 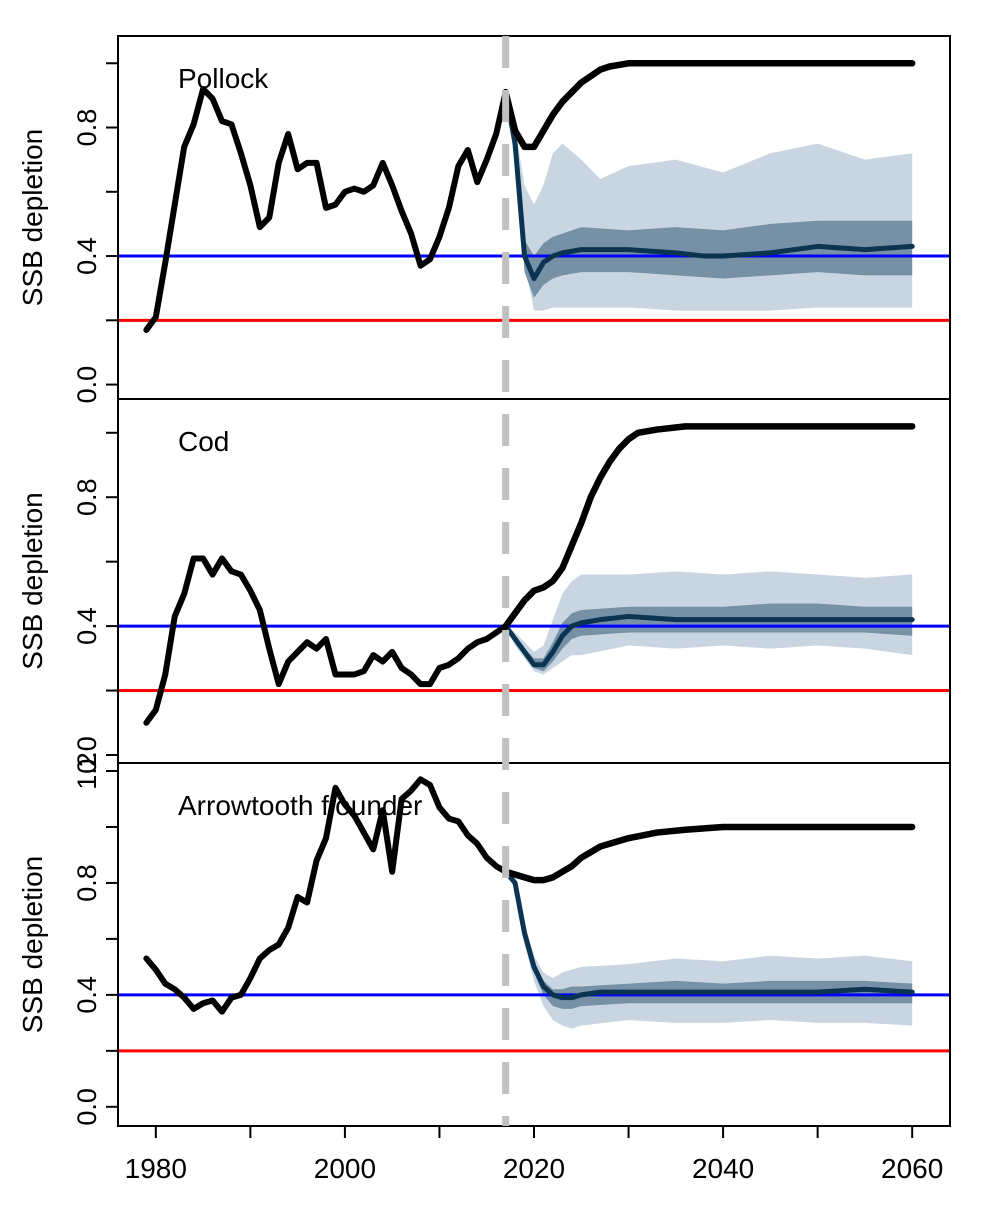 What do you see at coordinates (345, 1168) in the screenshot?
I see `x-tick-label: 2000` at bounding box center [345, 1168].